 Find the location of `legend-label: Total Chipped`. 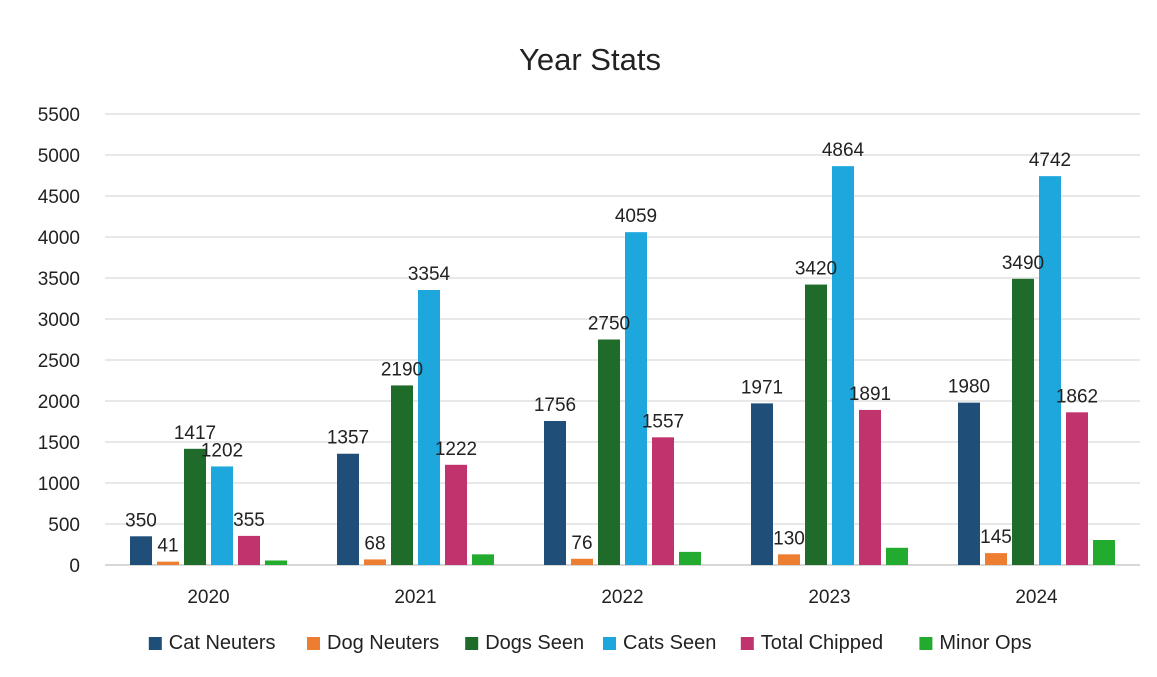

legend-label: Total Chipped is located at coordinates (822, 643).